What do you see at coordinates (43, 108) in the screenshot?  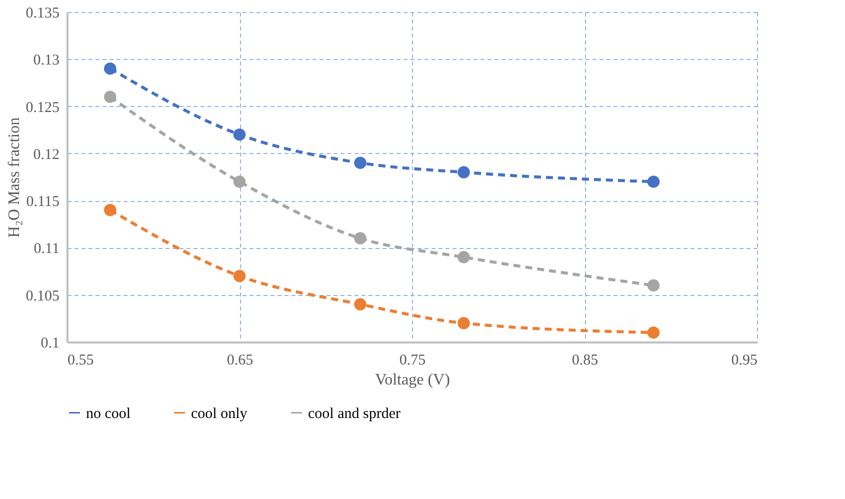 I see `y-tick-label: 0.125` at bounding box center [43, 108].